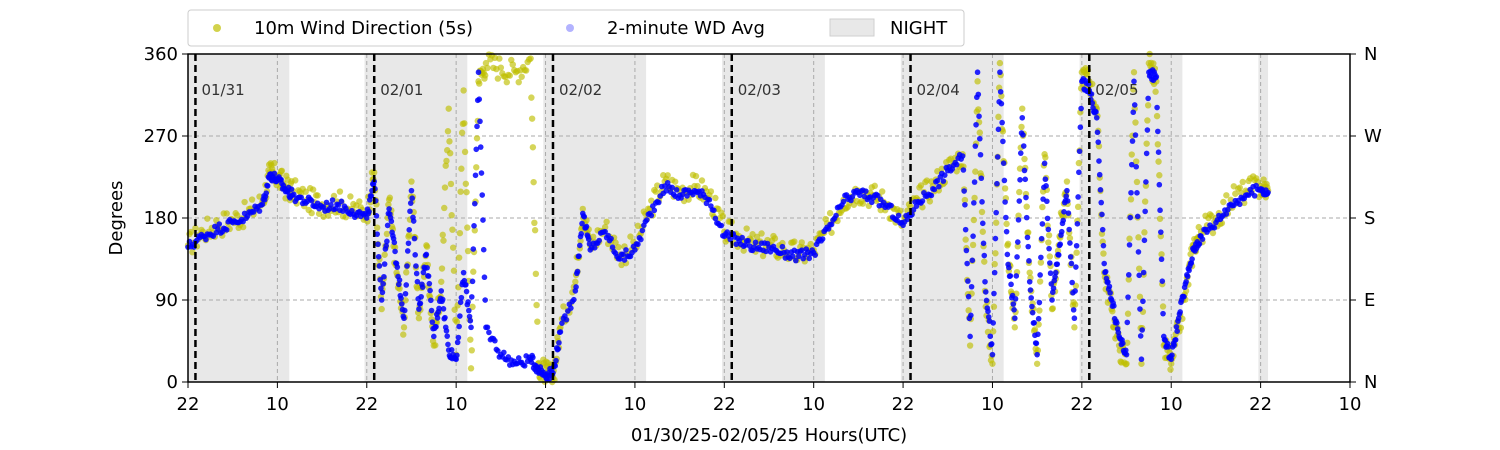 This screenshot has height=450, width=1500. Describe the element at coordinates (992, 404) in the screenshot. I see `x-tick-label: 10` at that location.